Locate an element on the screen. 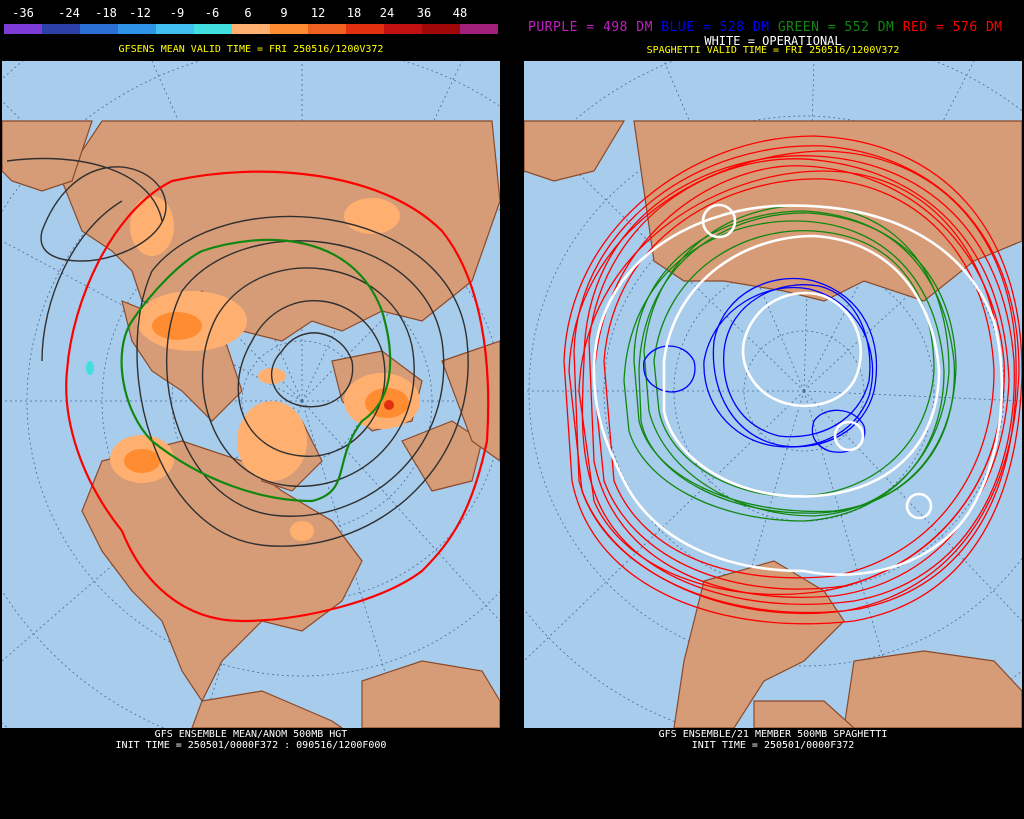 The width and height of the screenshot is (1024, 819). spaghetti-bottom-title: GFS ENSEMBLE/21 MEMBER 500MB SPAGHETTI is located at coordinates (773, 734).